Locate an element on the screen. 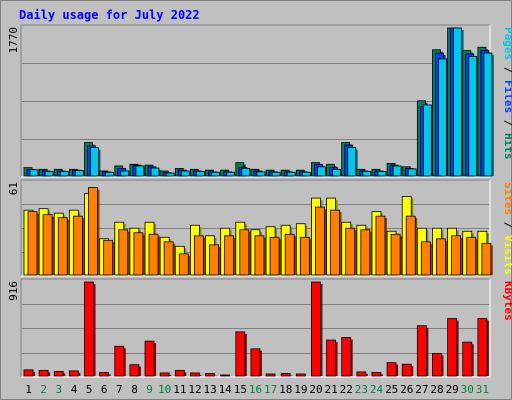 Image resolution: width=512 pixels, height=400 pixels. day-label-21: 21 is located at coordinates (330, 389).